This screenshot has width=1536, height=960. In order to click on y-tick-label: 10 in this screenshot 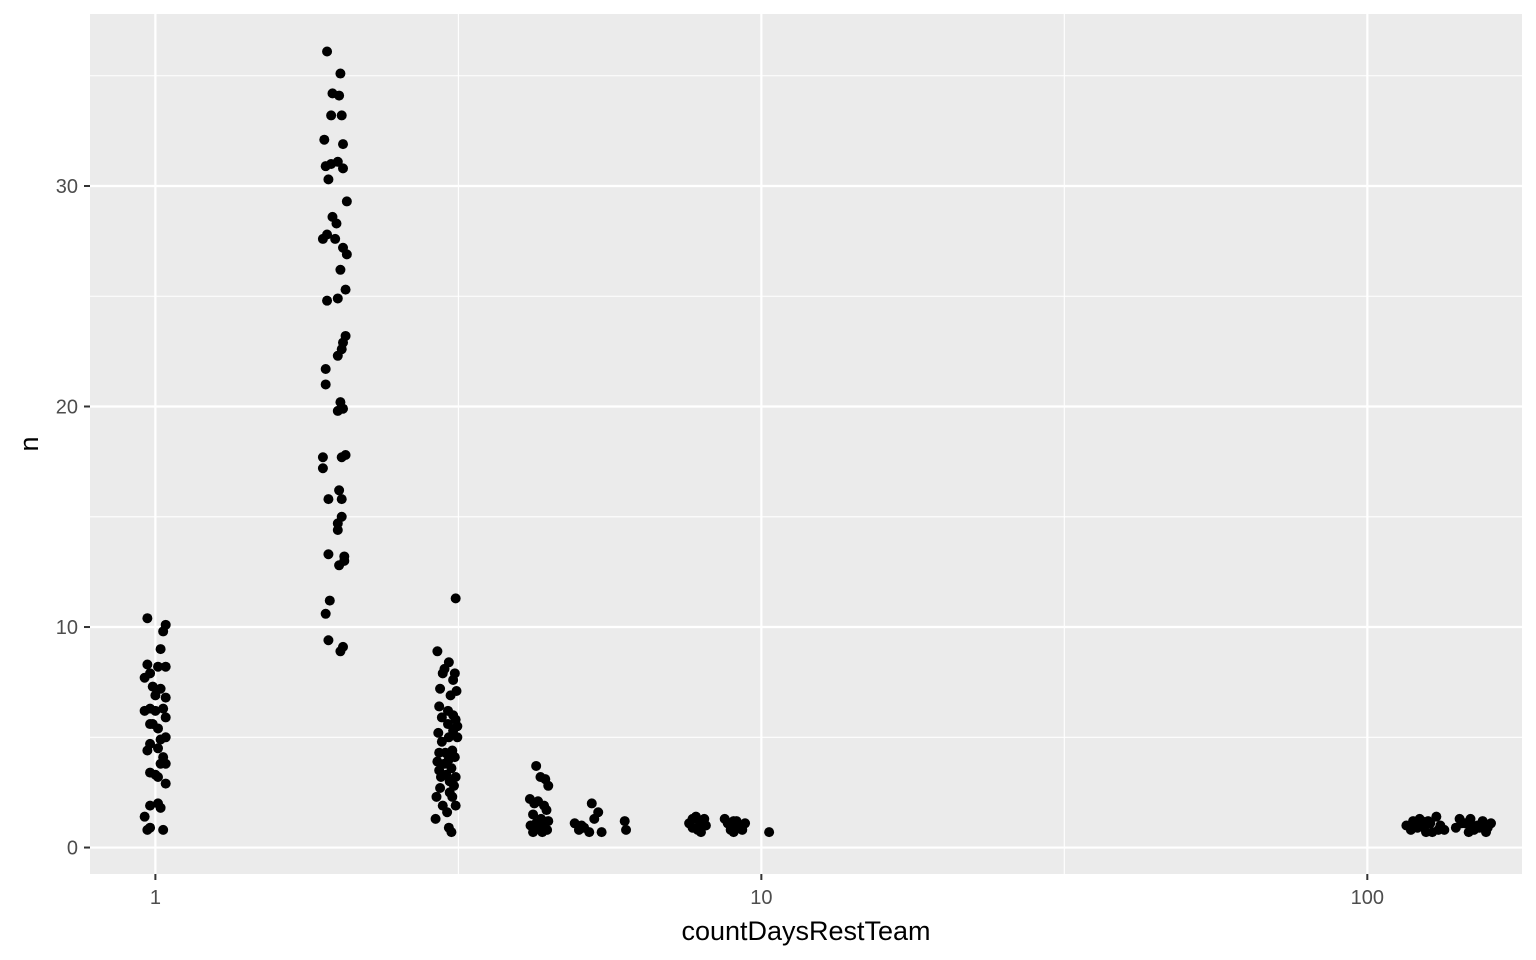, I will do `click(67, 628)`.